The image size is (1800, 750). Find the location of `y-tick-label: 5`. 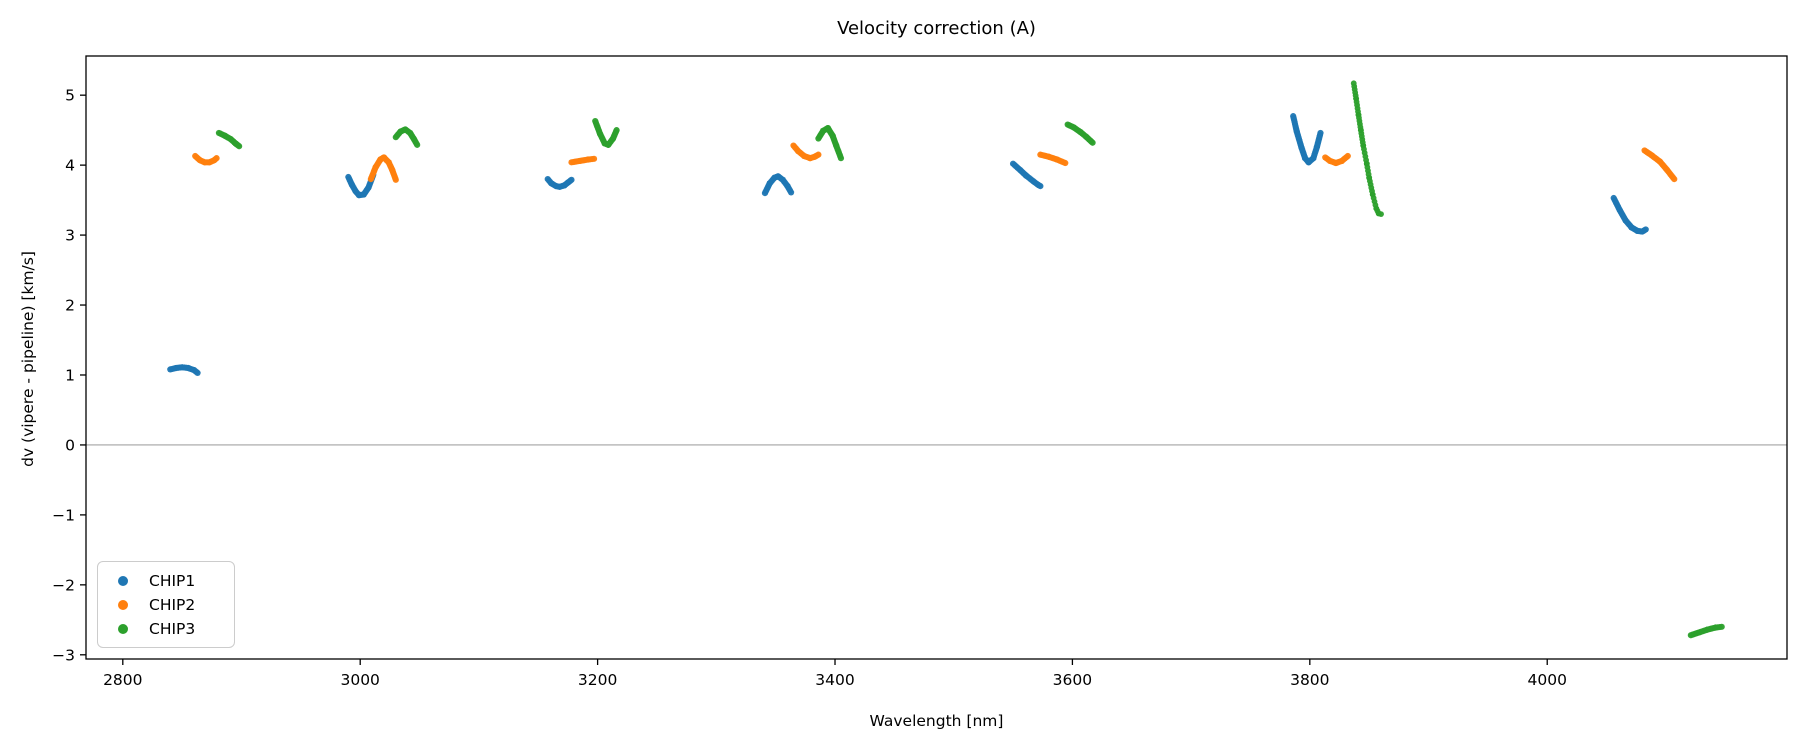

y-tick-label: 5 is located at coordinates (70, 96).